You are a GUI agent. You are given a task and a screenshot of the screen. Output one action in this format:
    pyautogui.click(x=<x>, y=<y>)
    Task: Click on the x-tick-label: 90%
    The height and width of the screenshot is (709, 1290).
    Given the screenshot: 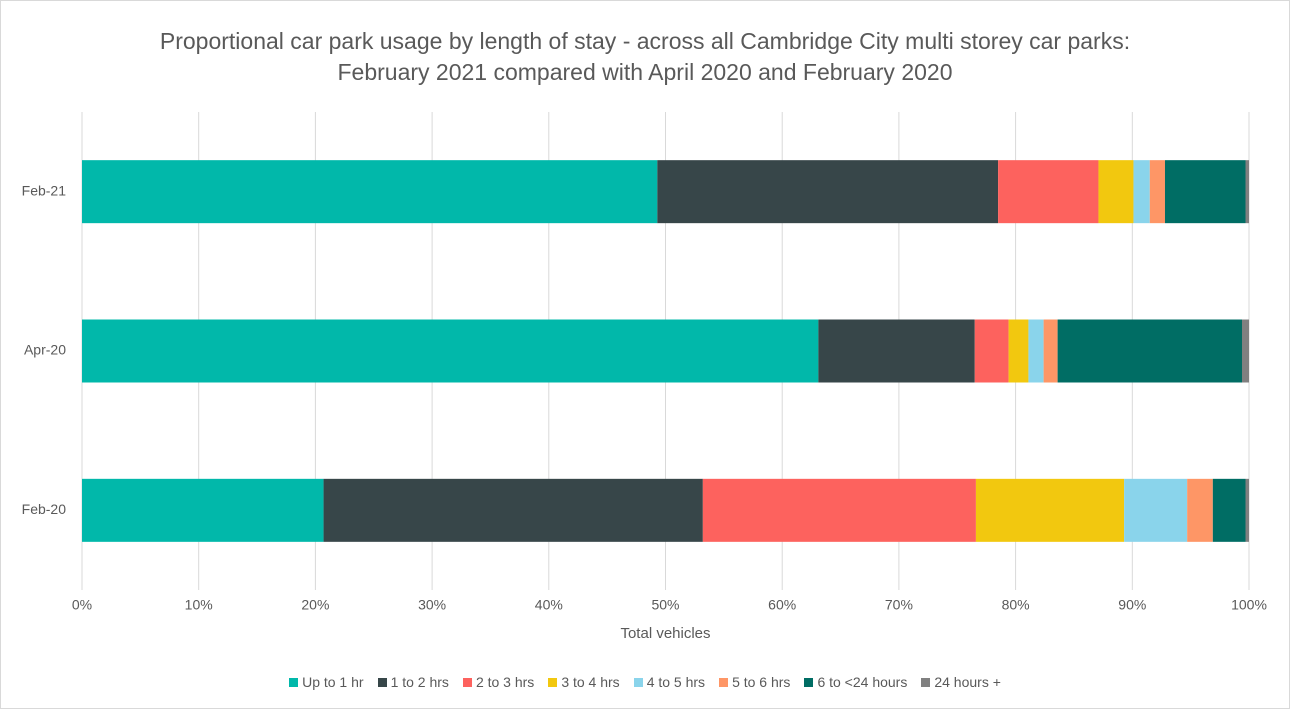 What is the action you would take?
    pyautogui.click(x=1132, y=605)
    